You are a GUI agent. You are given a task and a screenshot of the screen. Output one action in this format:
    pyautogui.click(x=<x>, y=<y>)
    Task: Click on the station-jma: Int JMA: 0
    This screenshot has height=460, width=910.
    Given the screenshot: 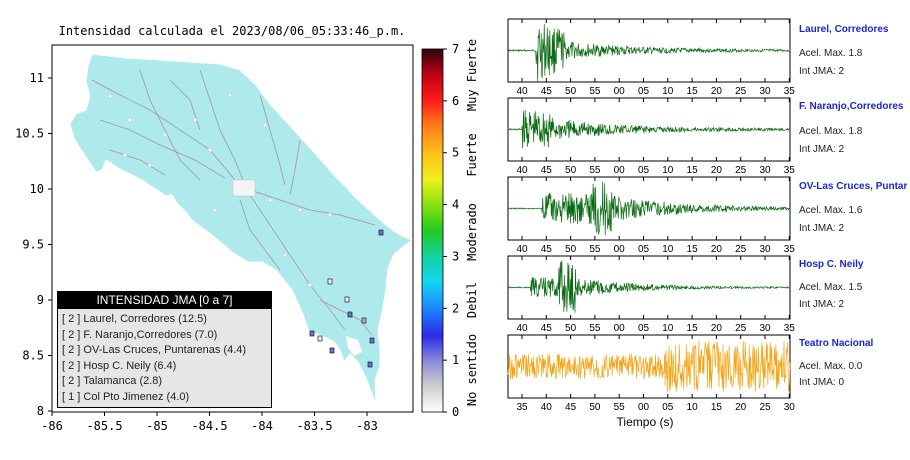 What is the action you would take?
    pyautogui.click(x=822, y=382)
    